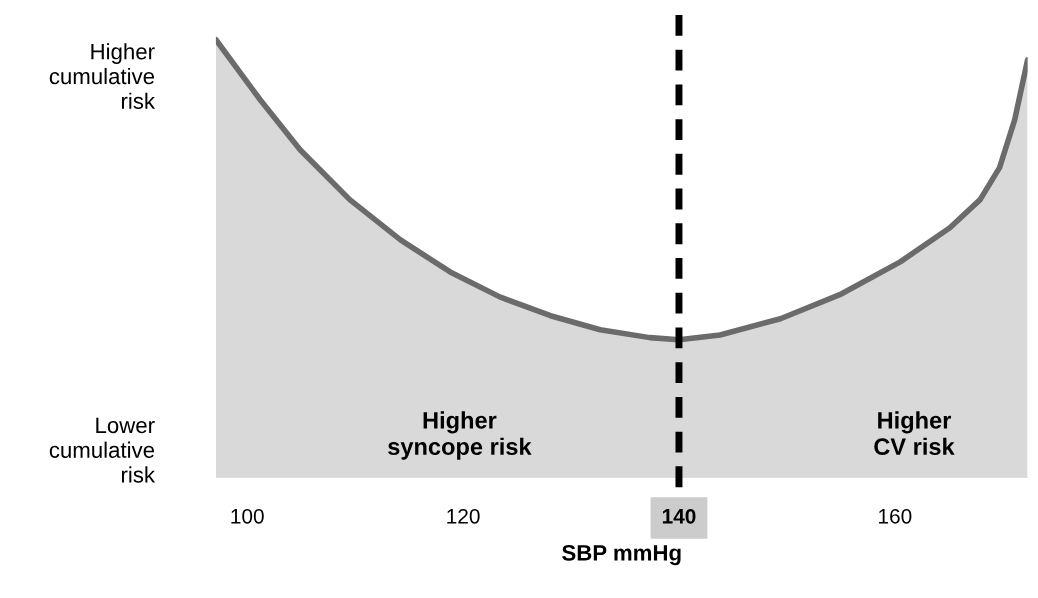 This screenshot has width=1038, height=598. What do you see at coordinates (247, 516) in the screenshot?
I see `x-tick-label: 100` at bounding box center [247, 516].